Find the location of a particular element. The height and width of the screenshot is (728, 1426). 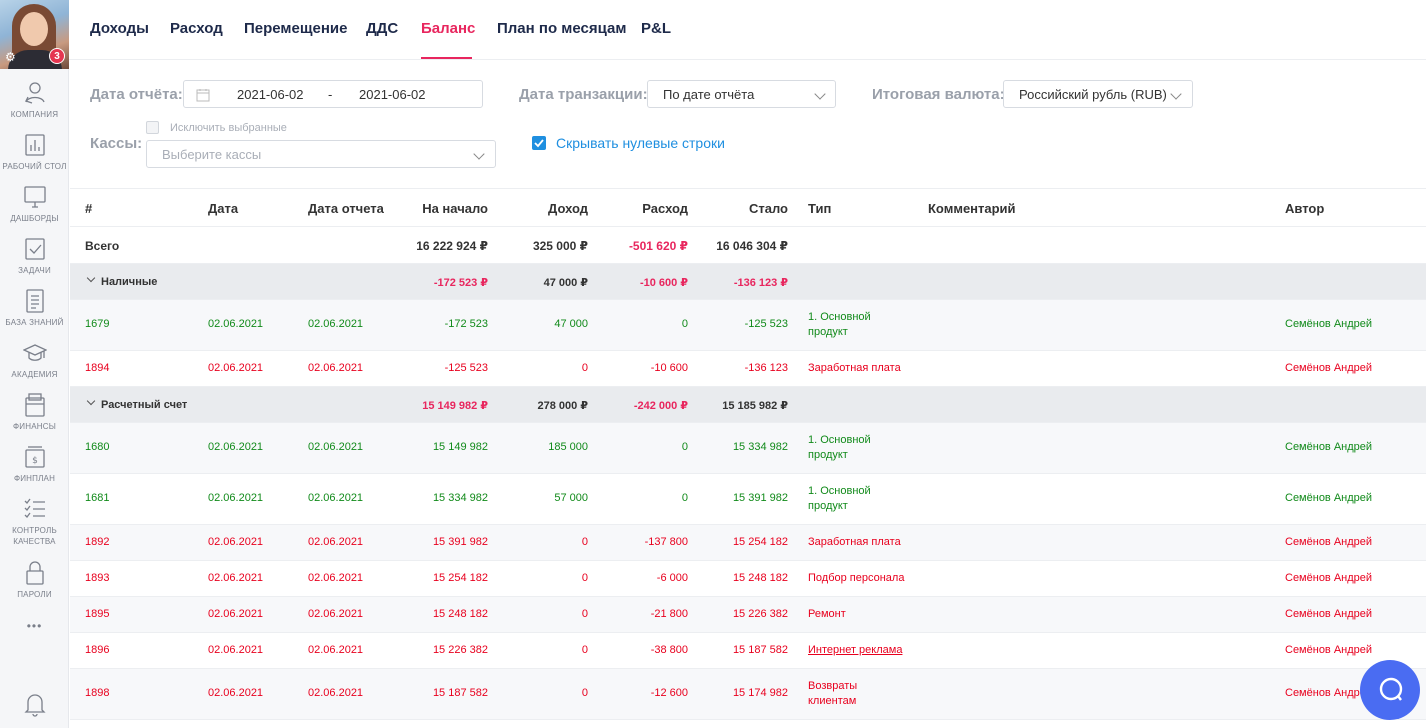

group-expense: -242 000 ₽ is located at coordinates (660, 406).